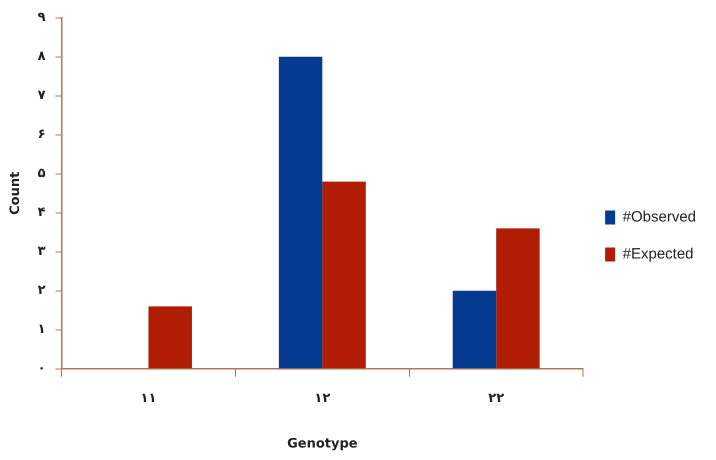 The width and height of the screenshot is (716, 460). I want to click on y-tick-label: ۰, so click(42, 368).